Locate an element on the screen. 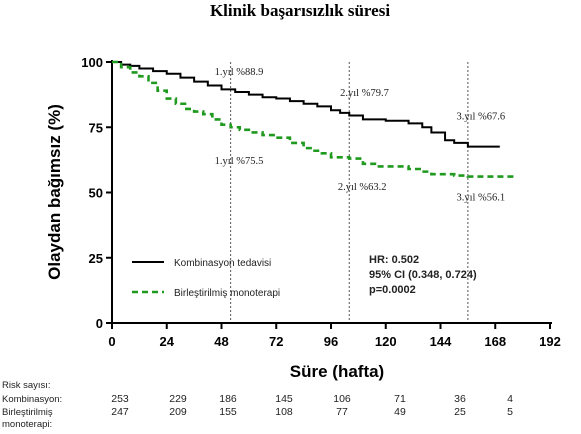 The width and height of the screenshot is (581, 434). risk-value: 229 is located at coordinates (178, 399).